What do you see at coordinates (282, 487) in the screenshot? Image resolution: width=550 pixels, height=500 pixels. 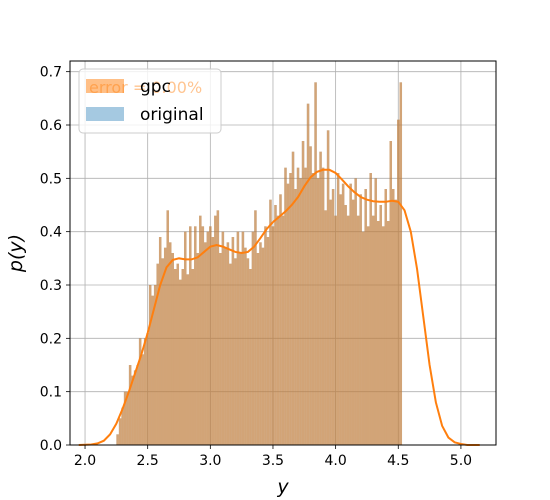 I see `x-axis-label: y` at bounding box center [282, 487].